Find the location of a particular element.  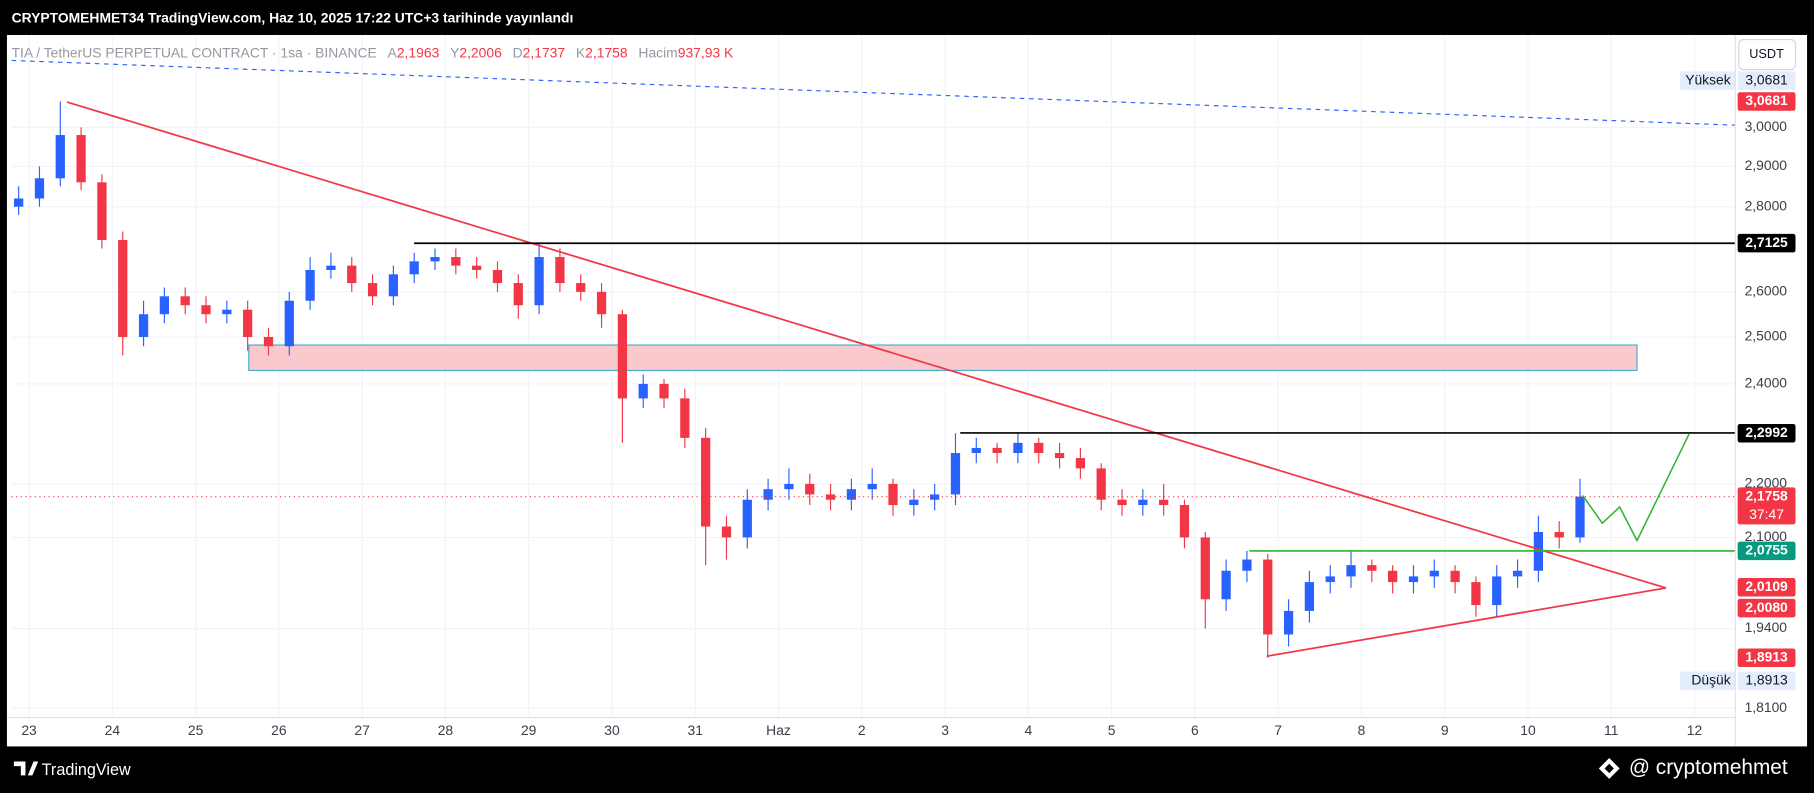

x-tick-label: 25 is located at coordinates (196, 730).